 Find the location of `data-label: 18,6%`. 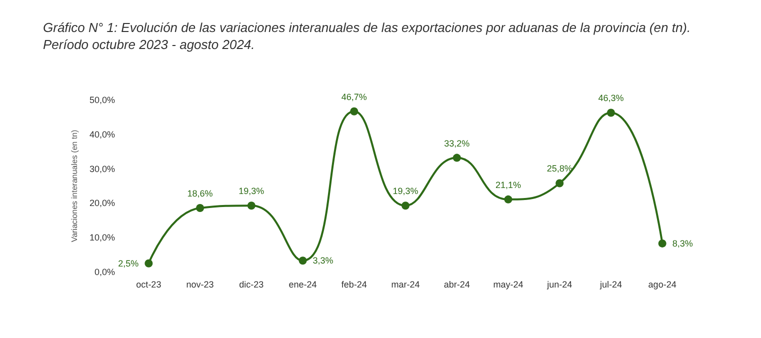

data-label: 18,6% is located at coordinates (200, 193).